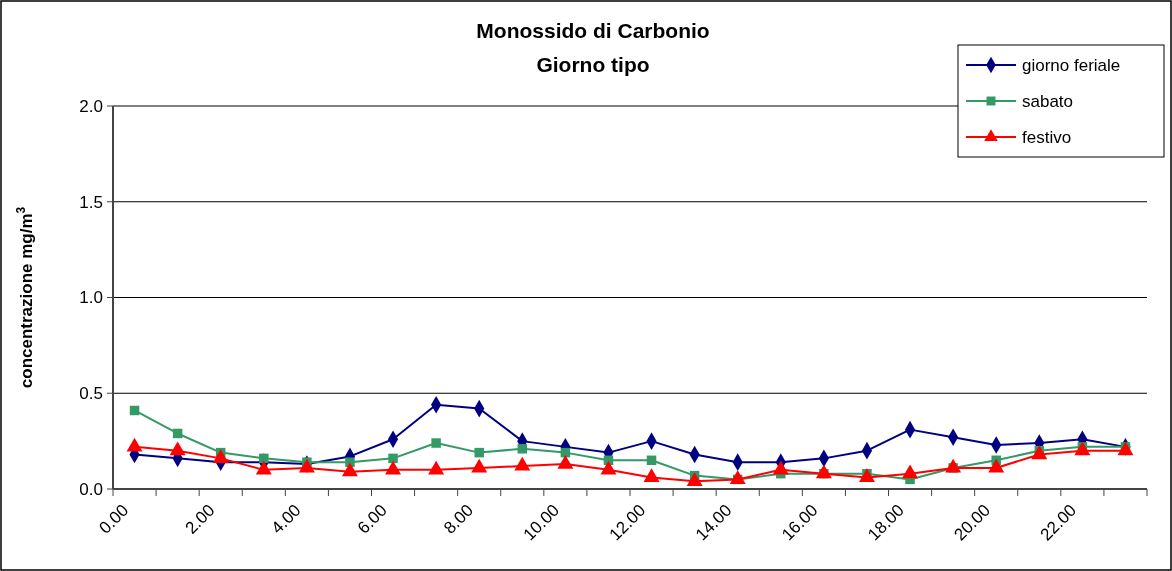 The height and width of the screenshot is (571, 1172). Describe the element at coordinates (286, 519) in the screenshot. I see `x-tick-label: 4.00` at that location.